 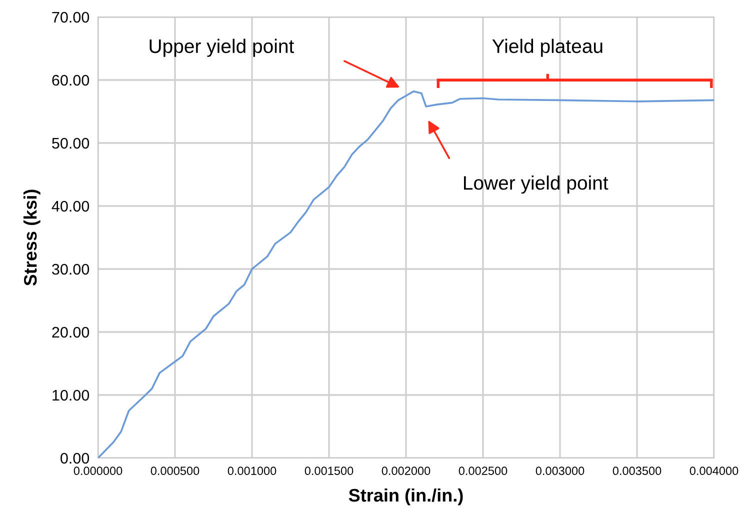 I want to click on annotation: Upper yield point, so click(x=222, y=47).